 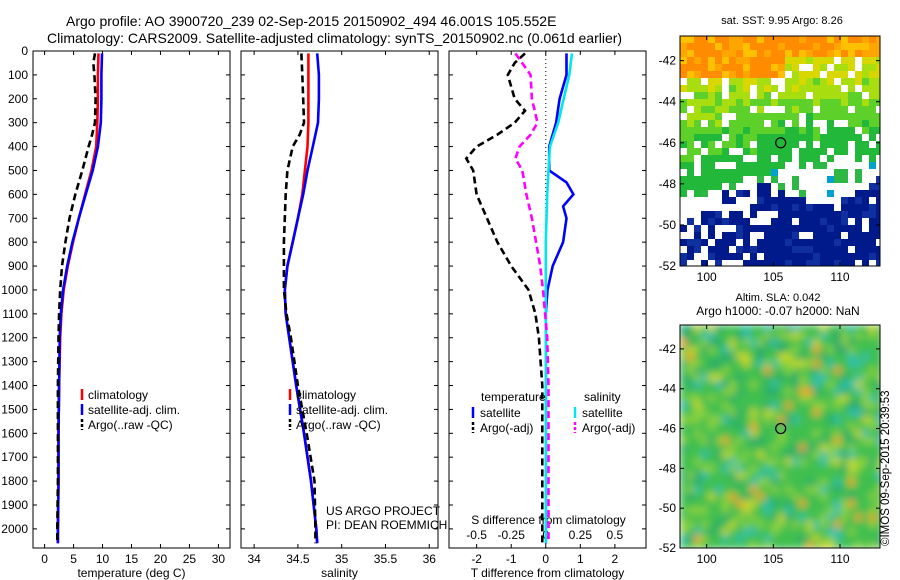 What do you see at coordinates (18, 99) in the screenshot?
I see `y-tick-label: 200` at bounding box center [18, 99].